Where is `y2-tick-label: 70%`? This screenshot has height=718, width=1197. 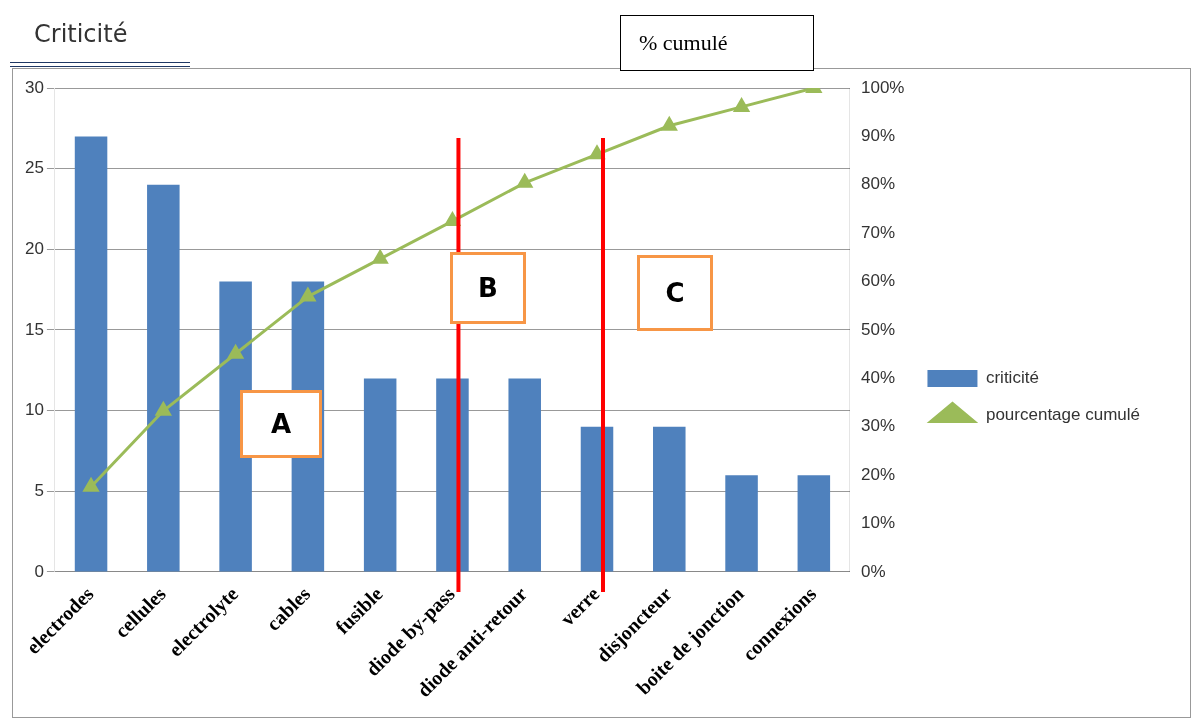
y2-tick-label: 70% is located at coordinates (878, 232).